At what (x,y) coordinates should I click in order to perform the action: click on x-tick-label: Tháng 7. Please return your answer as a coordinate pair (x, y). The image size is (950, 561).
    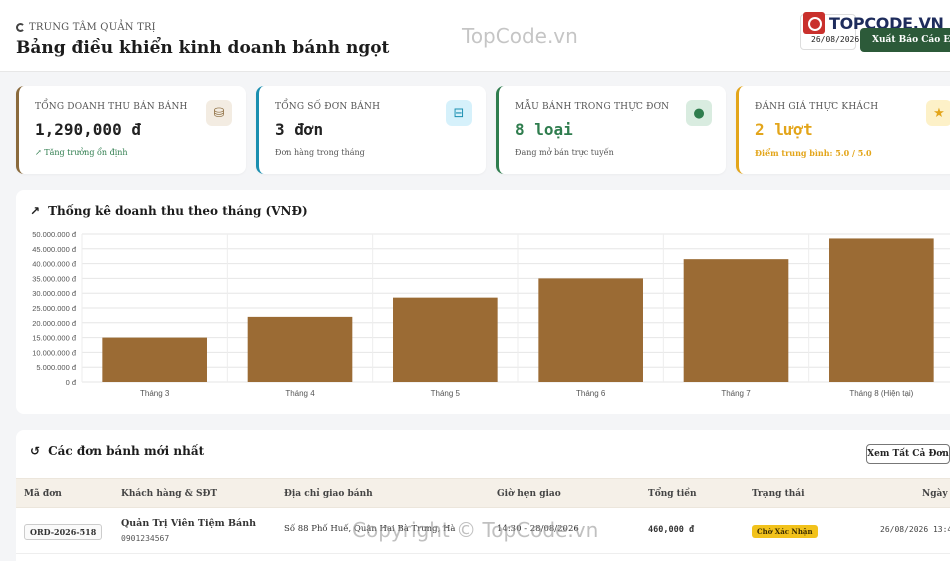
    Looking at the image, I should click on (736, 393).